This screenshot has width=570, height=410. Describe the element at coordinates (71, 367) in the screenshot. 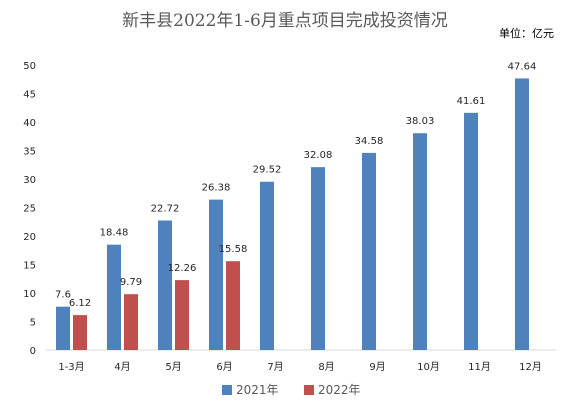

I see `x-tick-label: 1-3月` at that location.